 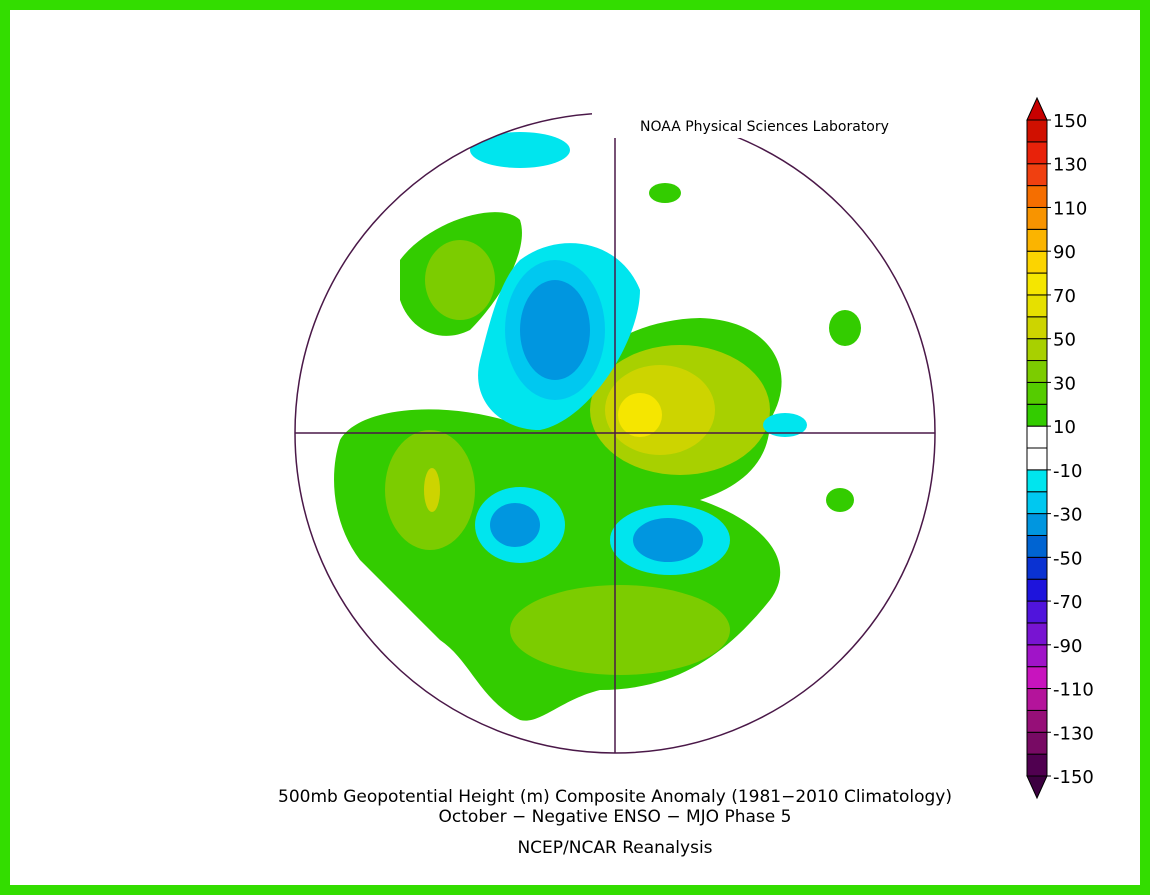 What do you see at coordinates (1067, 602) in the screenshot?
I see `colorbar-tick-label: -70` at bounding box center [1067, 602].